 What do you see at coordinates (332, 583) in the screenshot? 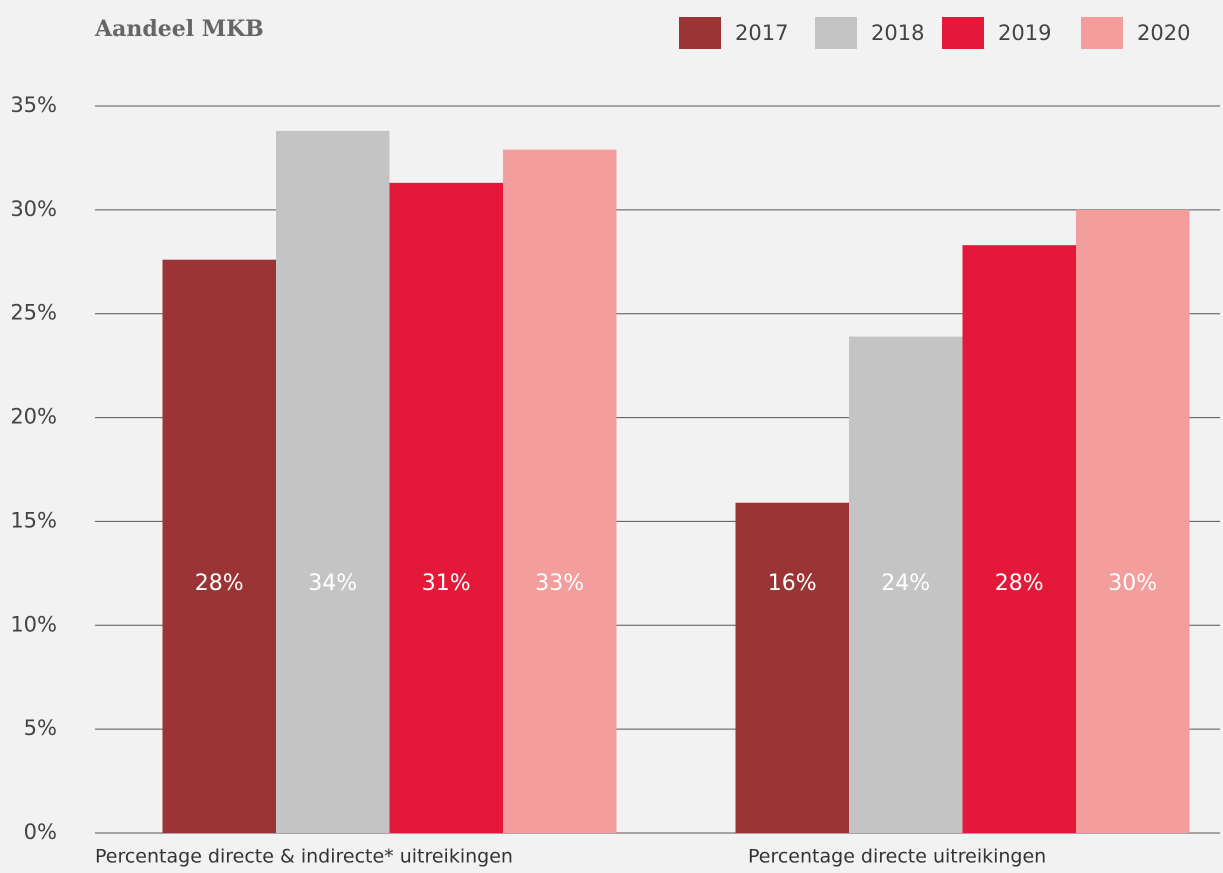
I see `value-label: 34%` at bounding box center [332, 583].